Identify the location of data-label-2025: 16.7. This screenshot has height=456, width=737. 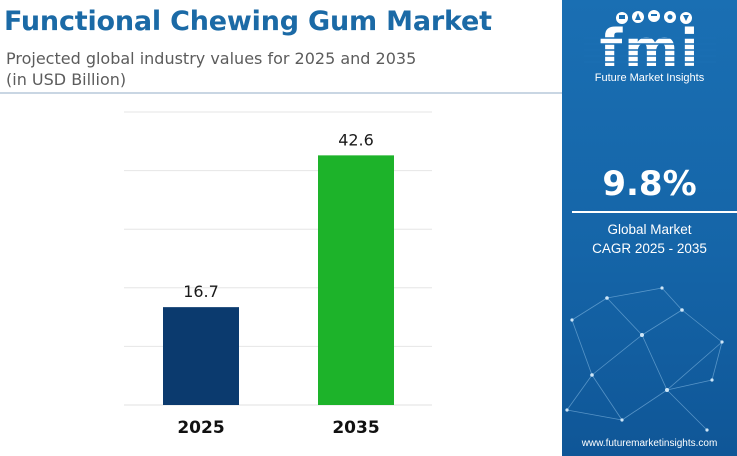
(201, 291).